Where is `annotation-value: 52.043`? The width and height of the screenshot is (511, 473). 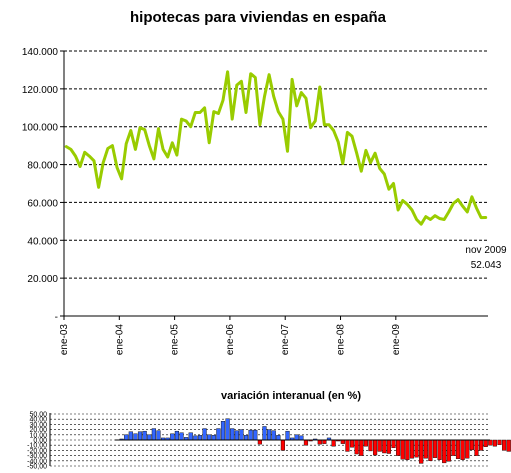 annotation-value: 52.043 is located at coordinates (486, 265).